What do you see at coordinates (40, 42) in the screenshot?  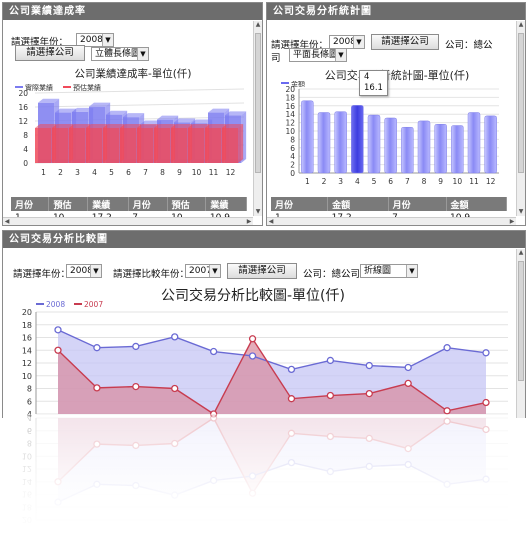 I see `year-label: 請選擇年份：` at bounding box center [40, 42].